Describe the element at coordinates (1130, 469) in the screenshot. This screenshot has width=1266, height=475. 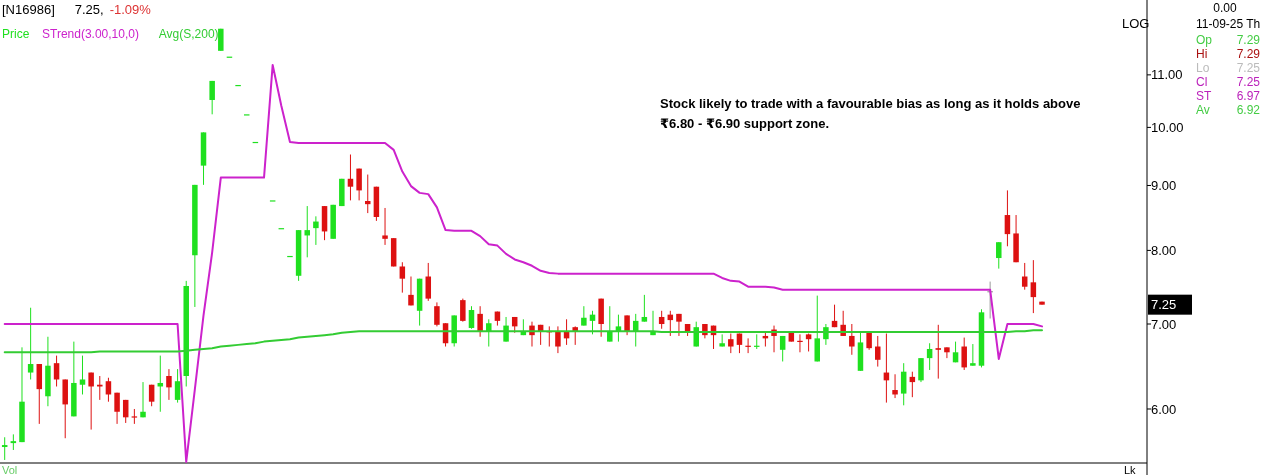
I see `text: Lk` at that location.